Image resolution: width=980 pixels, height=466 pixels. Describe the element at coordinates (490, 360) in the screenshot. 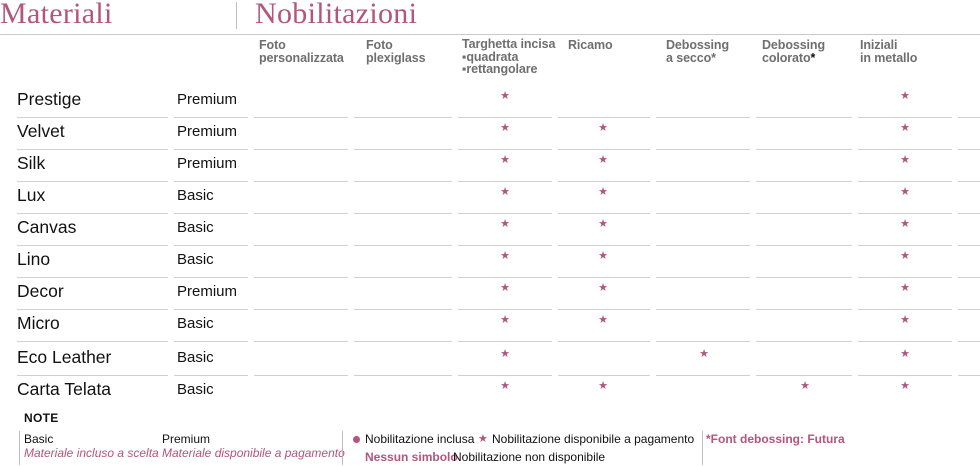

I see `table-row: Eco Leather Basic ★ ★ ★` at that location.